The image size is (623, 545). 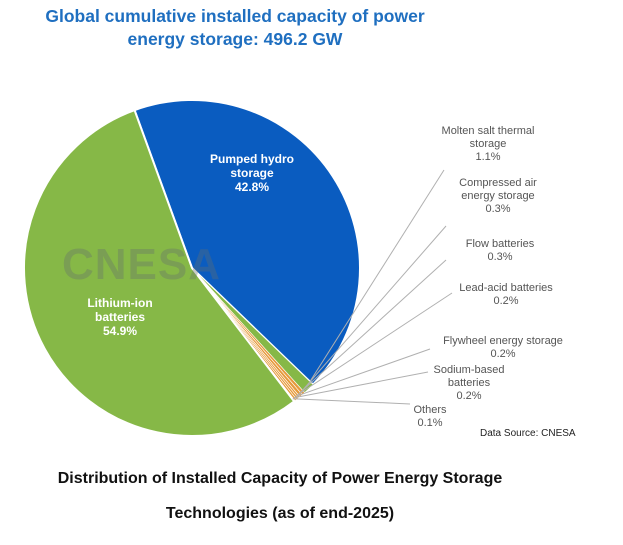 I want to click on figure-caption-line-2: Technologies (as of end-2025), so click(x=280, y=513).